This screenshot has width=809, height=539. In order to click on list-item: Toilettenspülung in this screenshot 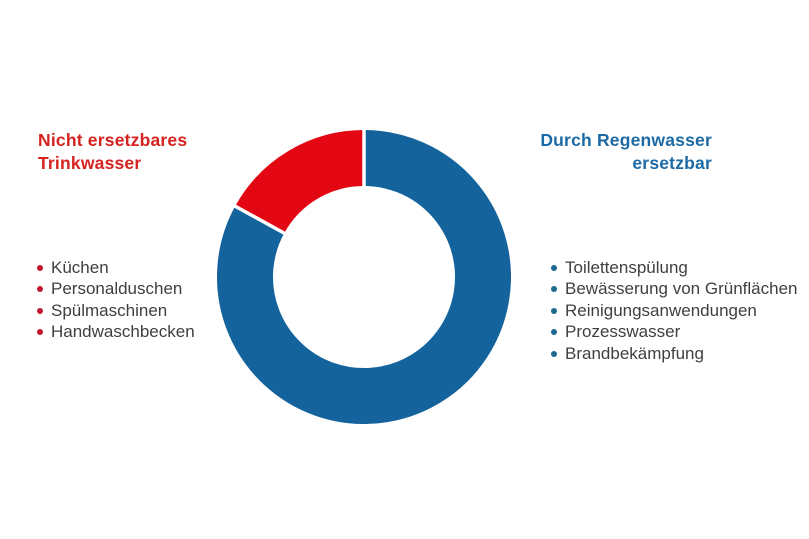, I will do `click(674, 268)`.